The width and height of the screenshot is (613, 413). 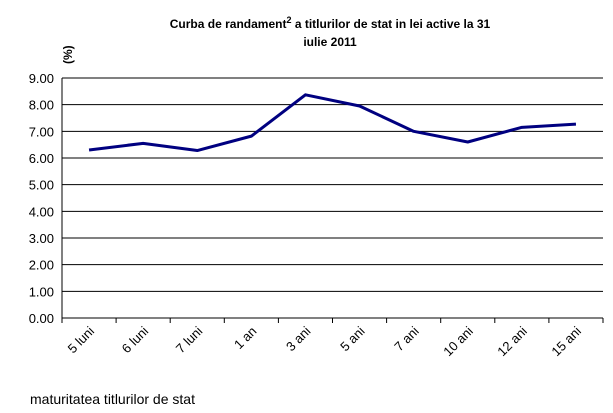 I want to click on y-tick-label: 5.00, so click(x=41, y=185).